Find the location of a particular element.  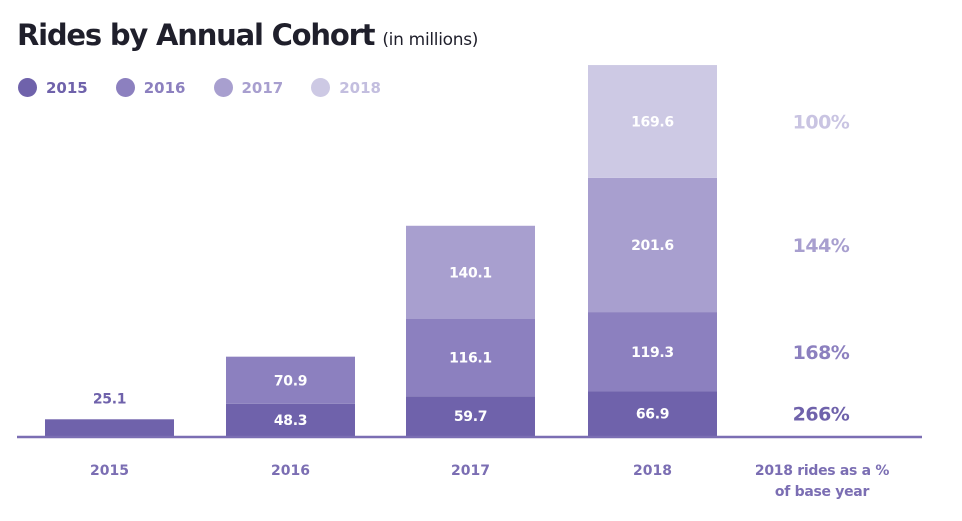

data-label-2017-cohort-2016: 116.1 is located at coordinates (470, 359).